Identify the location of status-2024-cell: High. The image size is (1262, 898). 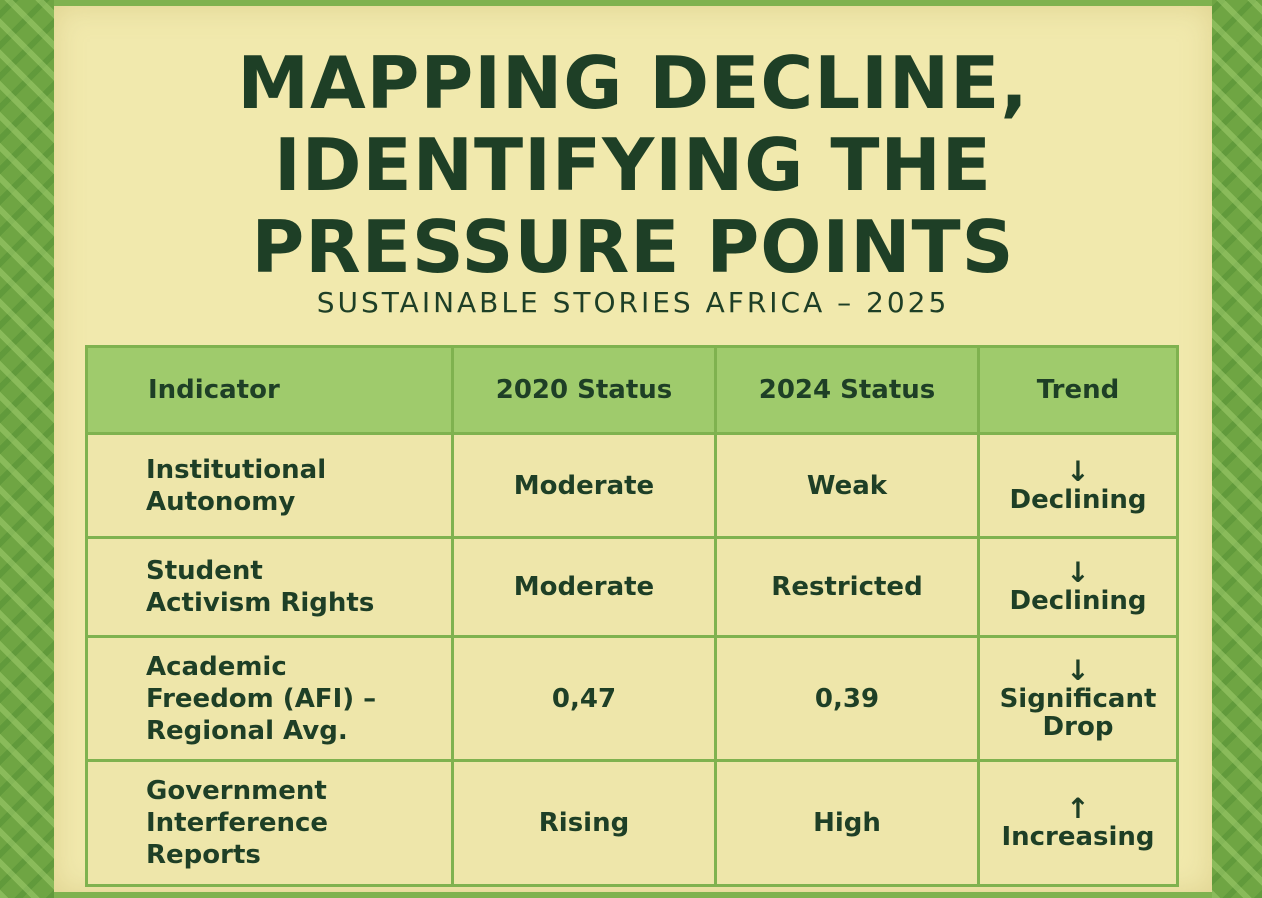
(847, 823).